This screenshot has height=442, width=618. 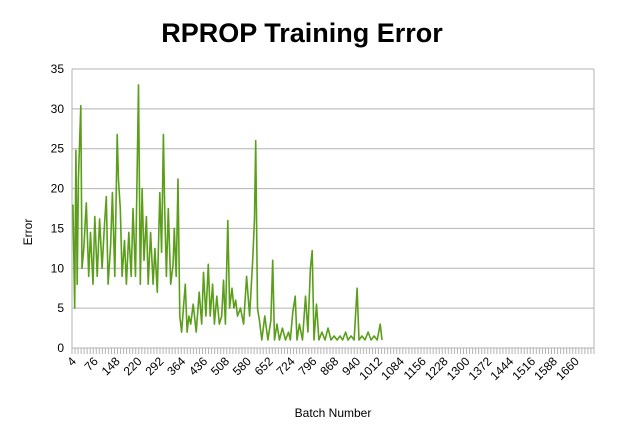 What do you see at coordinates (545, 368) in the screenshot?
I see `x-tick-label: 1588` at bounding box center [545, 368].